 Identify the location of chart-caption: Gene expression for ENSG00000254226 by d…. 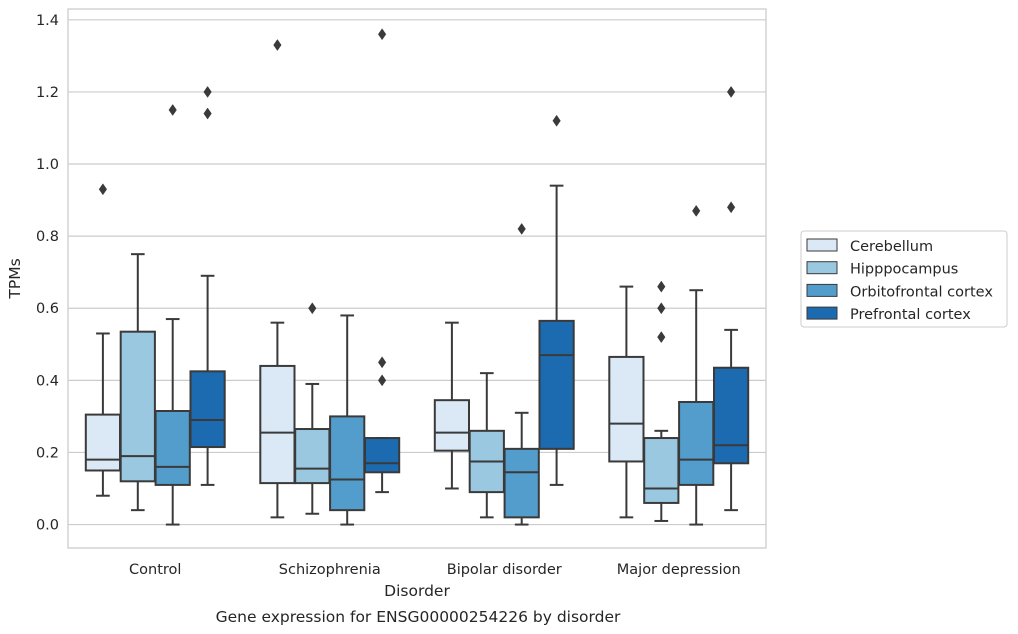
(418, 617).